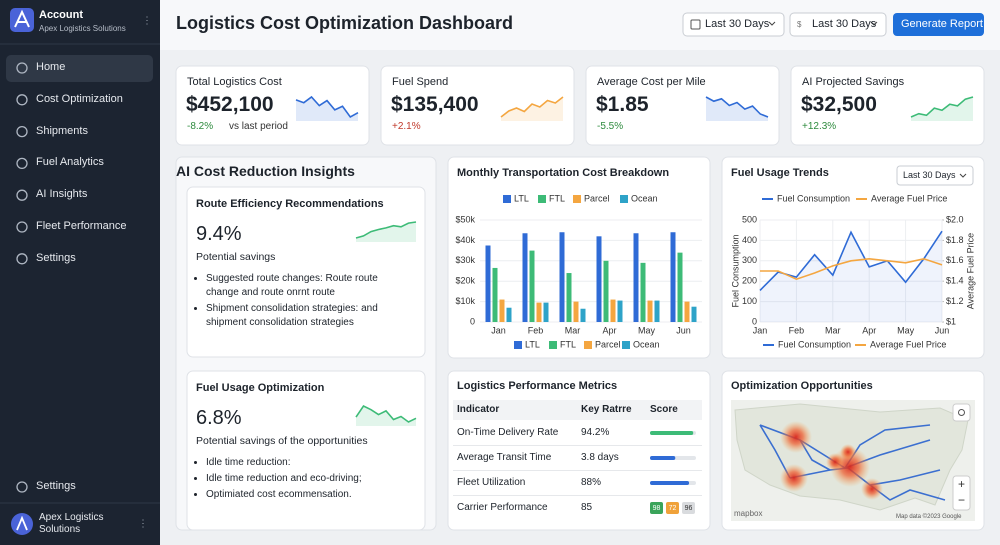  I want to click on y-tick-label: $10k, so click(465, 301).